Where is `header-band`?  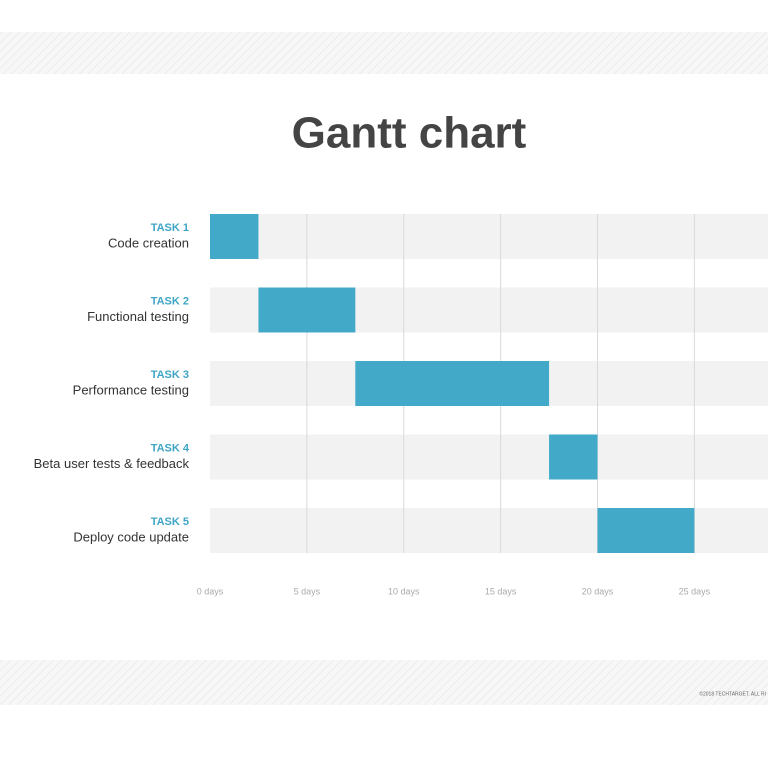 header-band is located at coordinates (384, 53).